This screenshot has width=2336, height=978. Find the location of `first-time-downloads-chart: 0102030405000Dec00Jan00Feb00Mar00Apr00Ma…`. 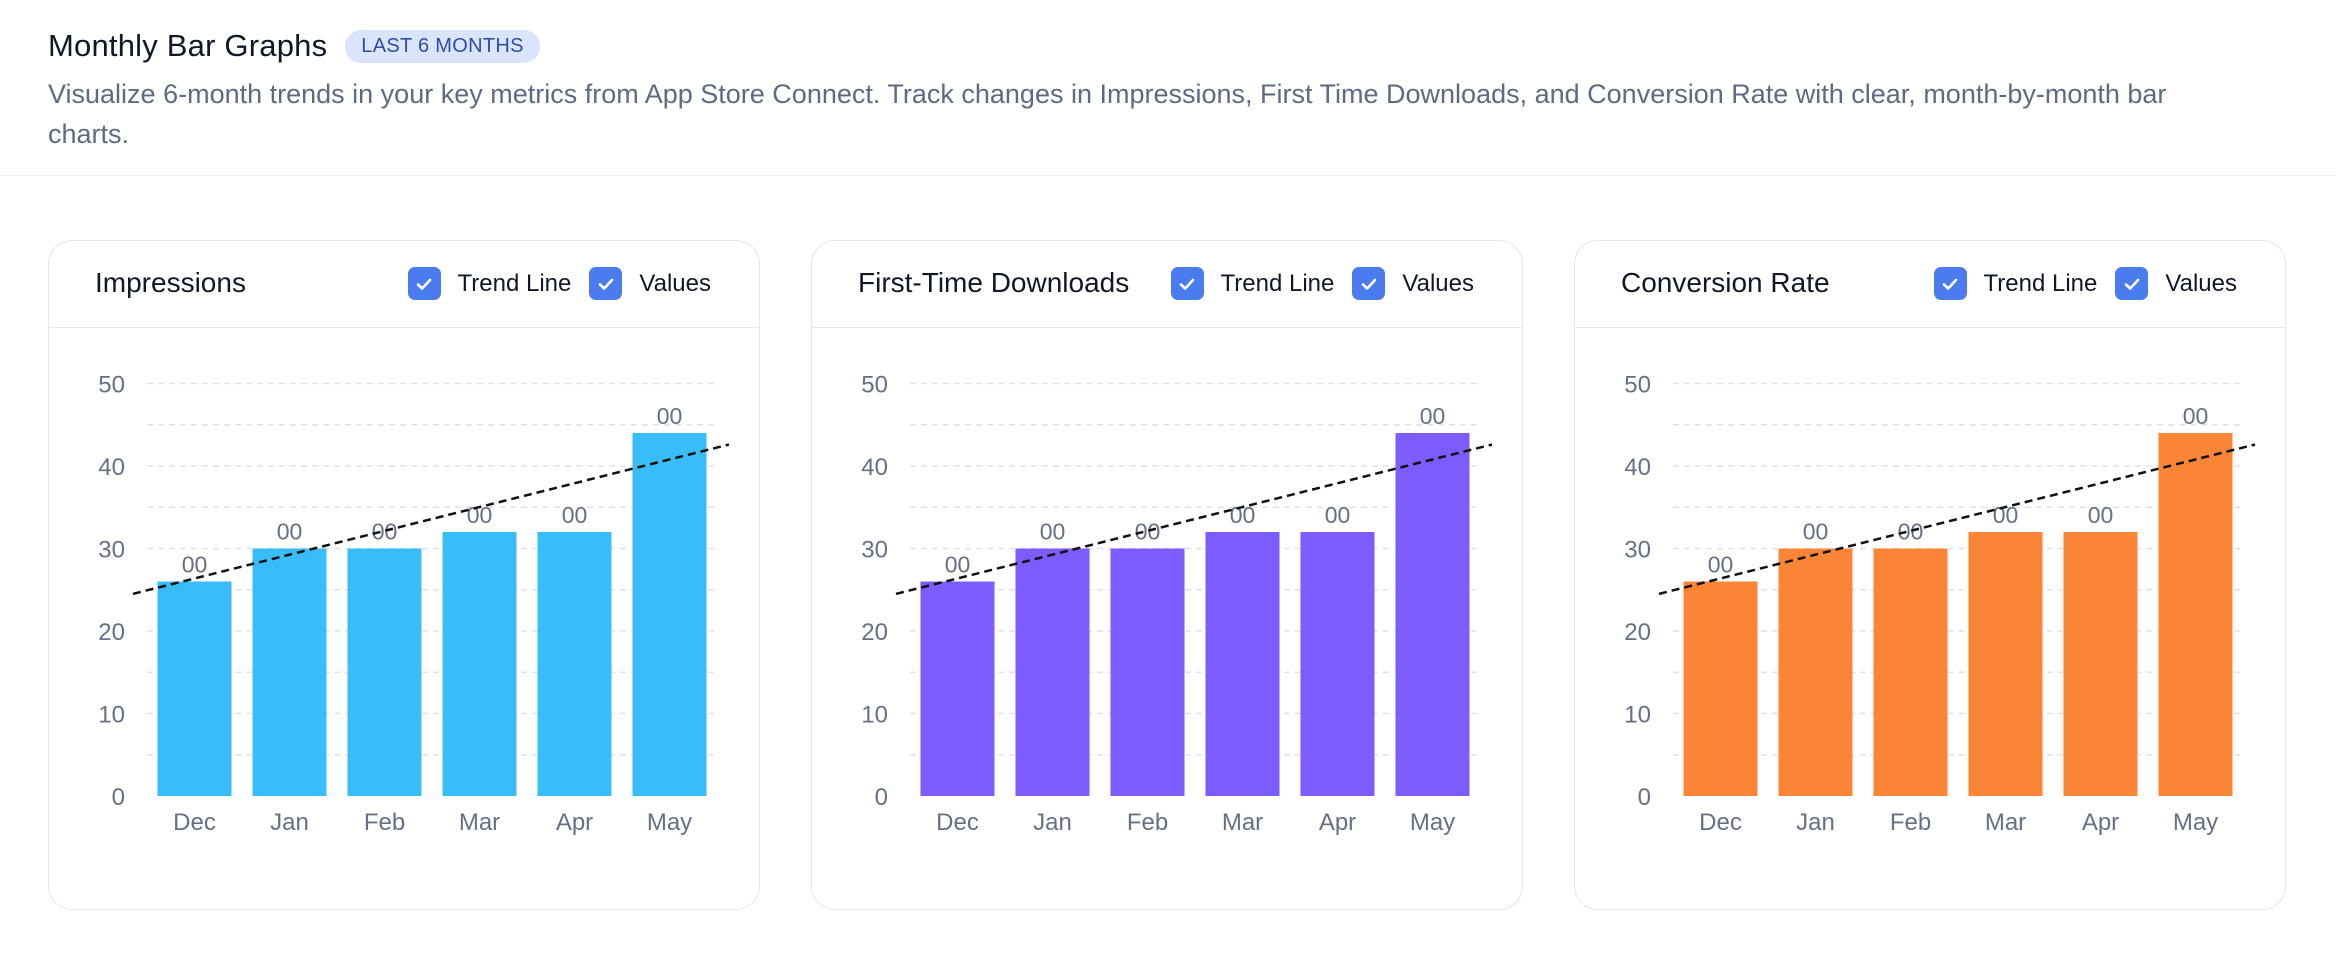

first-time-downloads-chart: 0102030405000Dec00Jan00Feb00Mar00Apr00Ma… is located at coordinates (1177, 604).